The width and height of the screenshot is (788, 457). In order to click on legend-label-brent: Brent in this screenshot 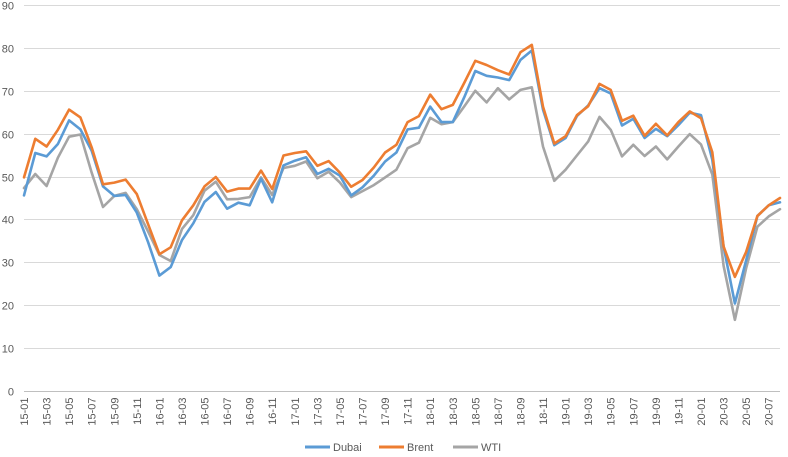, I will do `click(420, 448)`.